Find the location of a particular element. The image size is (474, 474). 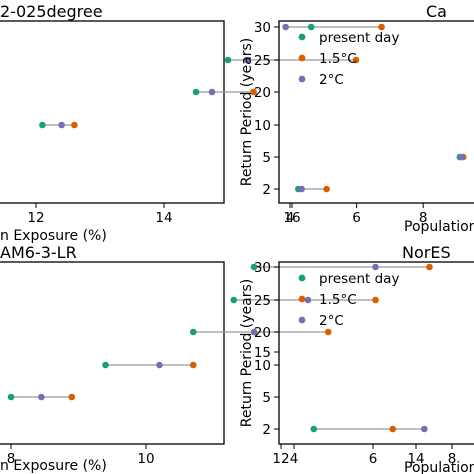

x-tick-label: 16 is located at coordinates (291, 218).